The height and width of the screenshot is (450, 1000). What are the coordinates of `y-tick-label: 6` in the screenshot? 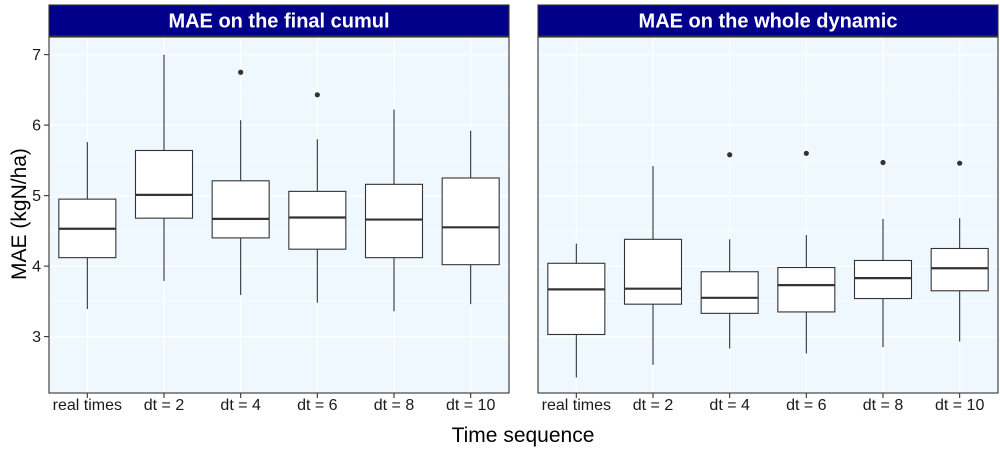 It's located at (36, 126).